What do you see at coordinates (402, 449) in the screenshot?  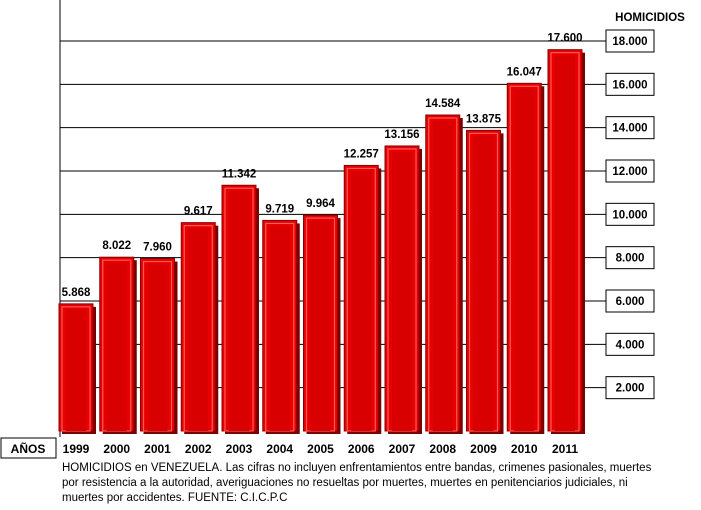 I see `x-tick-label: 2007` at bounding box center [402, 449].